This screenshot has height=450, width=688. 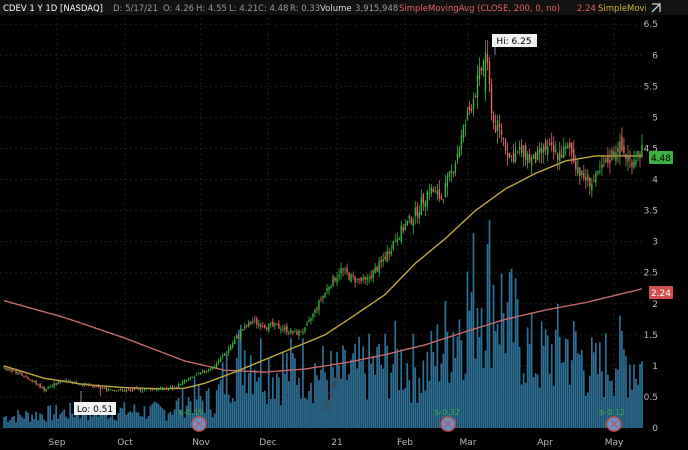 I want to click on earnings-marker-nov: $-0.19, so click(x=192, y=420).